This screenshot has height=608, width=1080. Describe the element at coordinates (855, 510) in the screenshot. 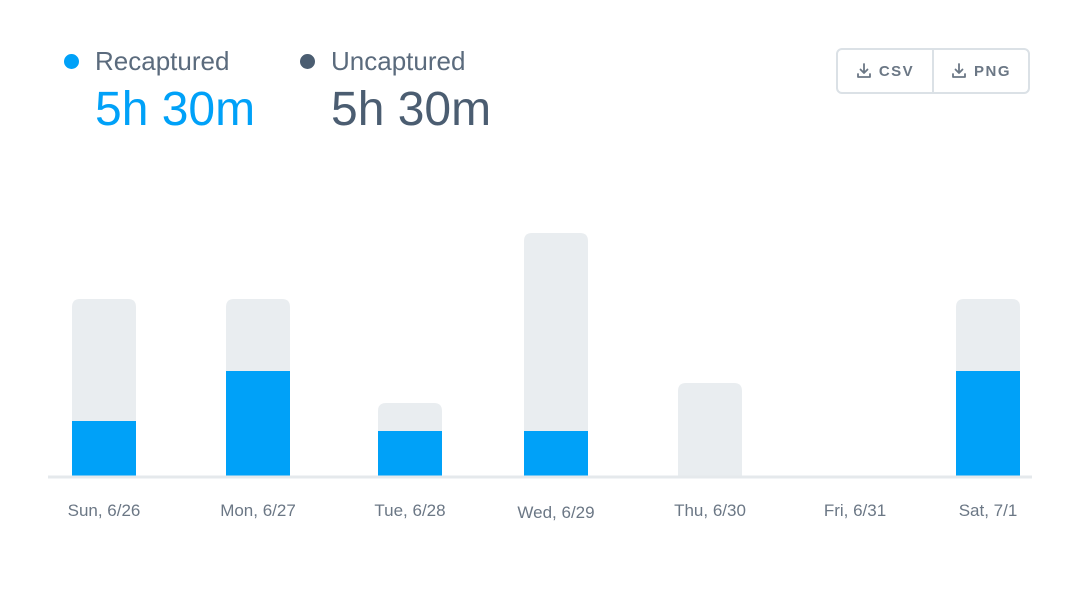

I see `x-tick-label: Fri, 6/31` at that location.